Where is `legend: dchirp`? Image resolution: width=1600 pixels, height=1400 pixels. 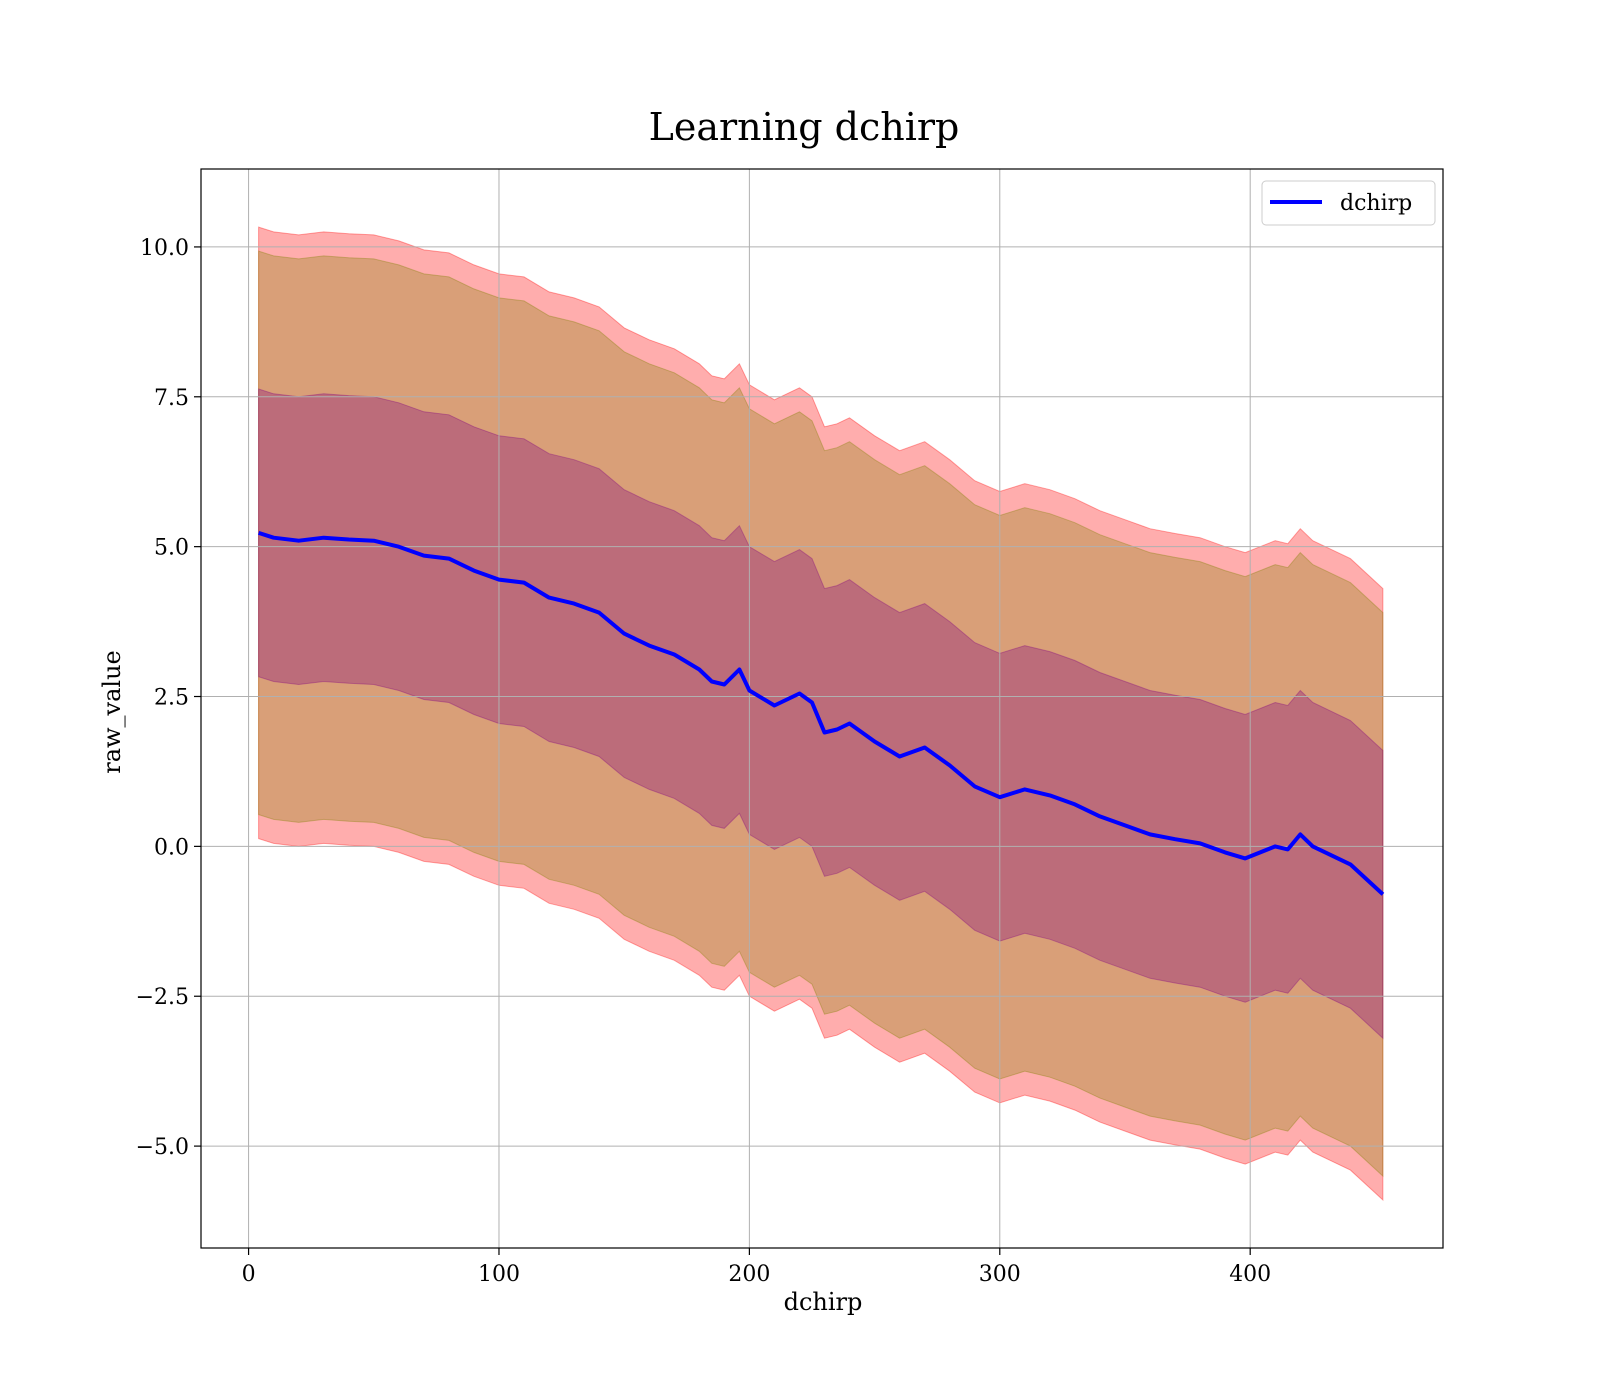 legend: dchirp is located at coordinates (1348, 203).